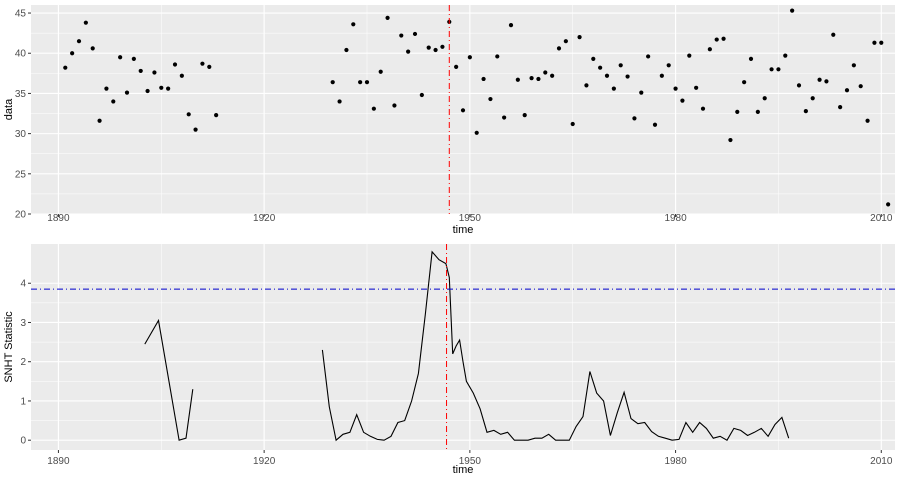  I want to click on y-tick-label: 45, so click(21, 14).